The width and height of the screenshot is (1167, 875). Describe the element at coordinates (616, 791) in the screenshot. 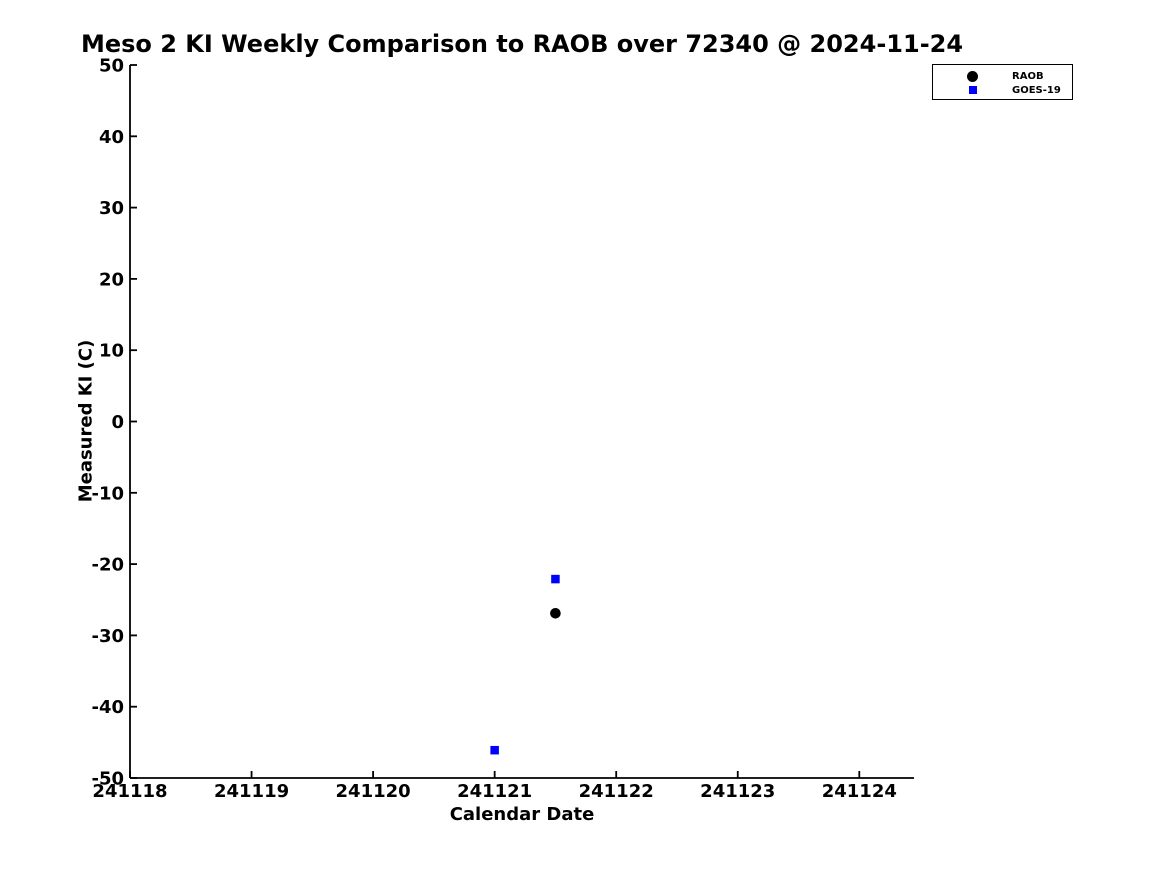

I see `x-tick-label: 241122` at that location.